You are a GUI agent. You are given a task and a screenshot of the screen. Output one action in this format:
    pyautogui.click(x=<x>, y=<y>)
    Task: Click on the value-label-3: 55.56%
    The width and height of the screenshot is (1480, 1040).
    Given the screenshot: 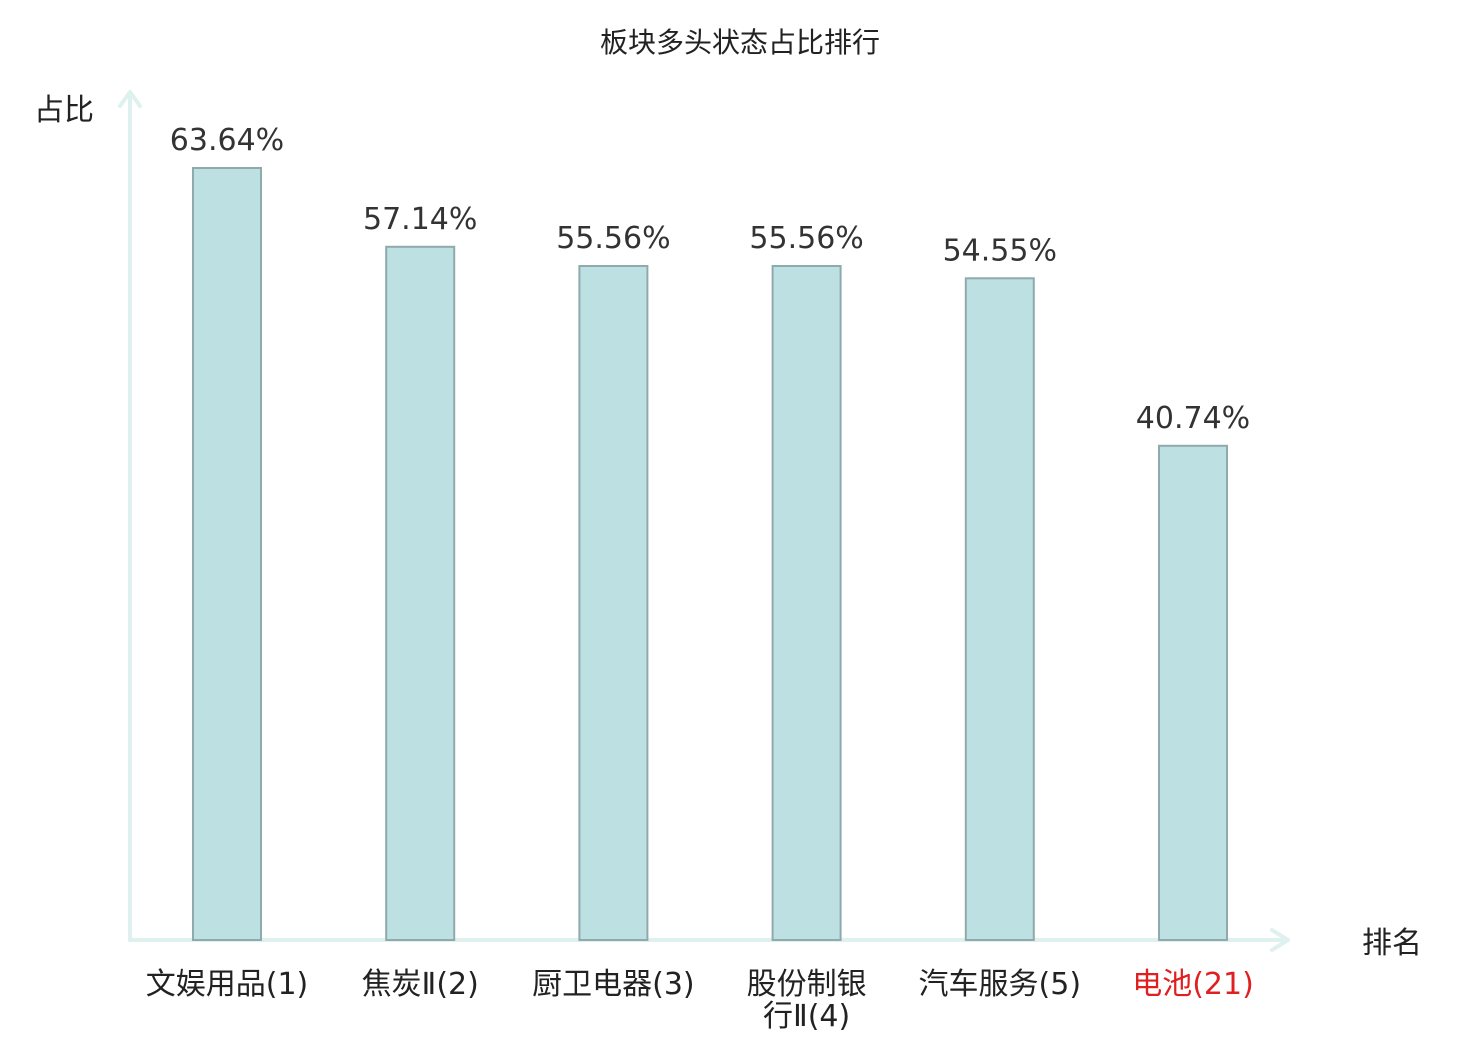 What is the action you would take?
    pyautogui.click(x=613, y=238)
    